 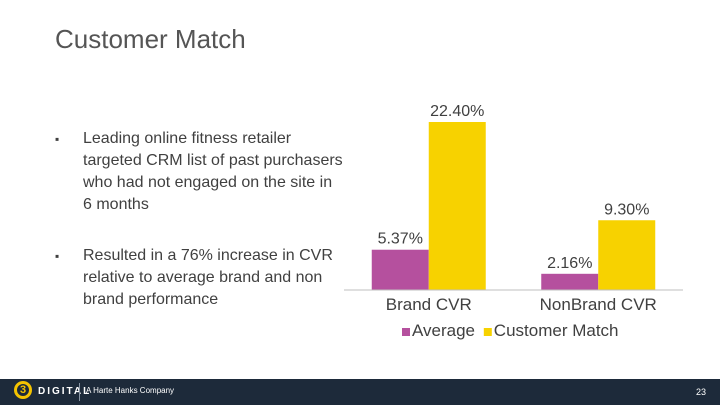 I want to click on legend-label: Average, so click(x=443, y=330).